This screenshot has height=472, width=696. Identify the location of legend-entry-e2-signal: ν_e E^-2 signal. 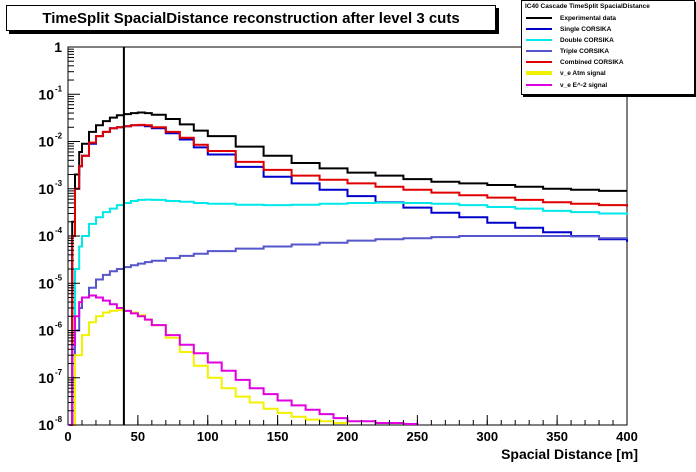
(608, 85).